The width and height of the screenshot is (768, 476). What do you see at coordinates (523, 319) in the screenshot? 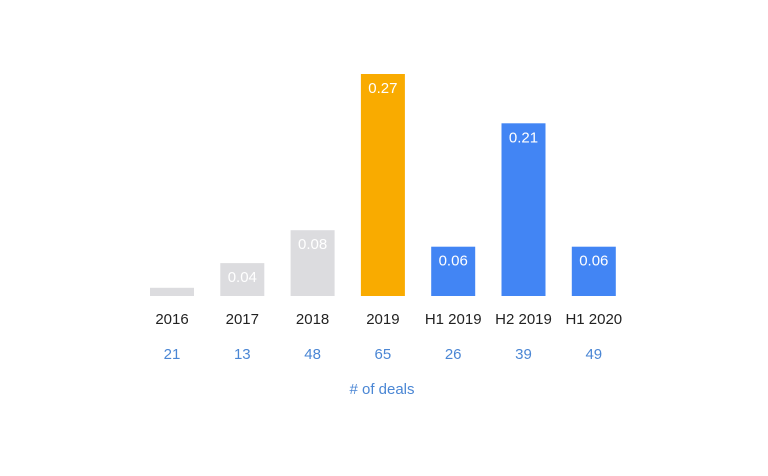
I see `x-tick-label: H2 2019` at bounding box center [523, 319].